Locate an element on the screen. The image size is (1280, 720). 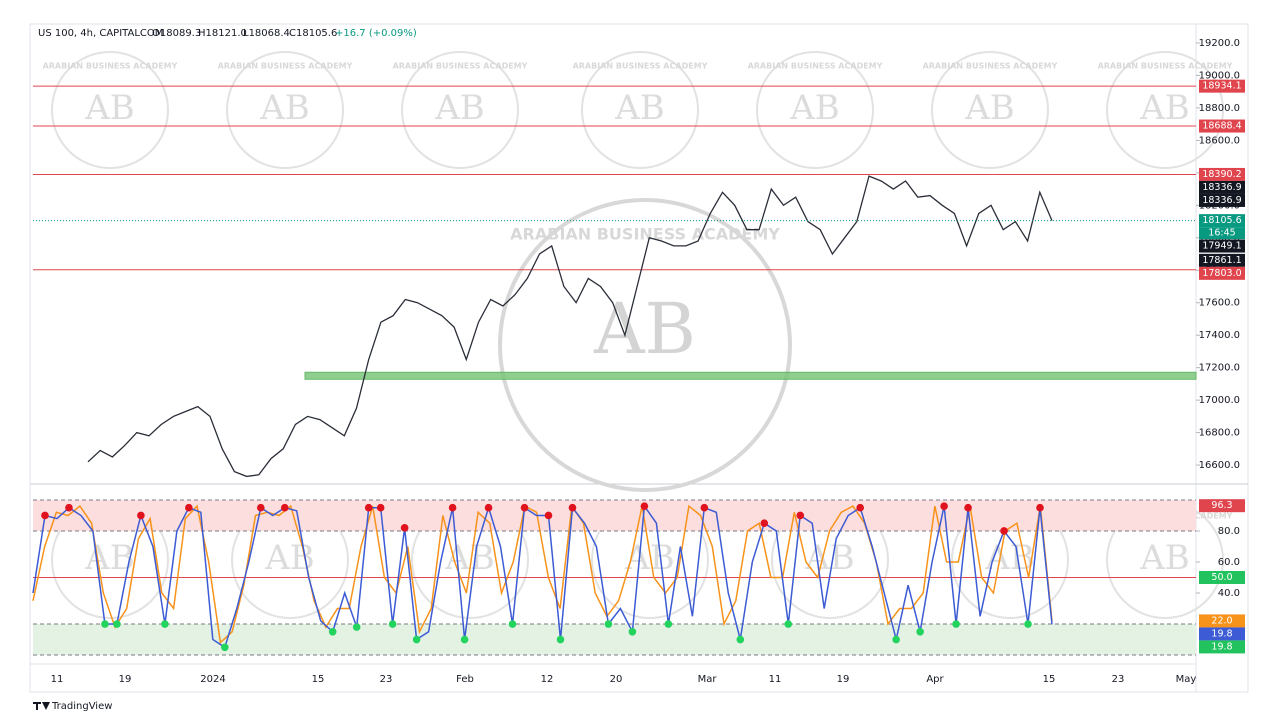
price-badge: 18390.2 is located at coordinates (1221, 174).